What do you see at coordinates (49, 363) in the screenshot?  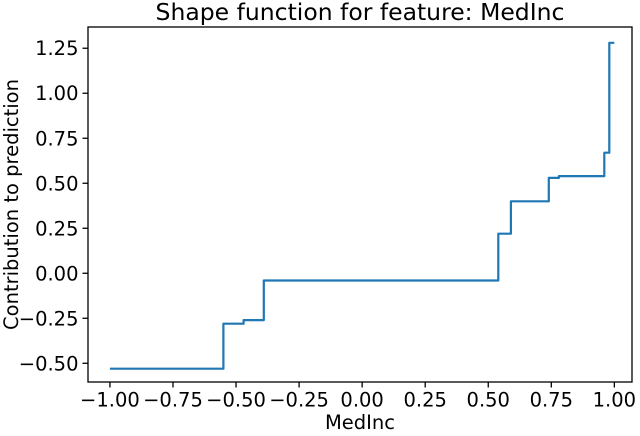 I see `y-tick-label: −0.50` at bounding box center [49, 363].